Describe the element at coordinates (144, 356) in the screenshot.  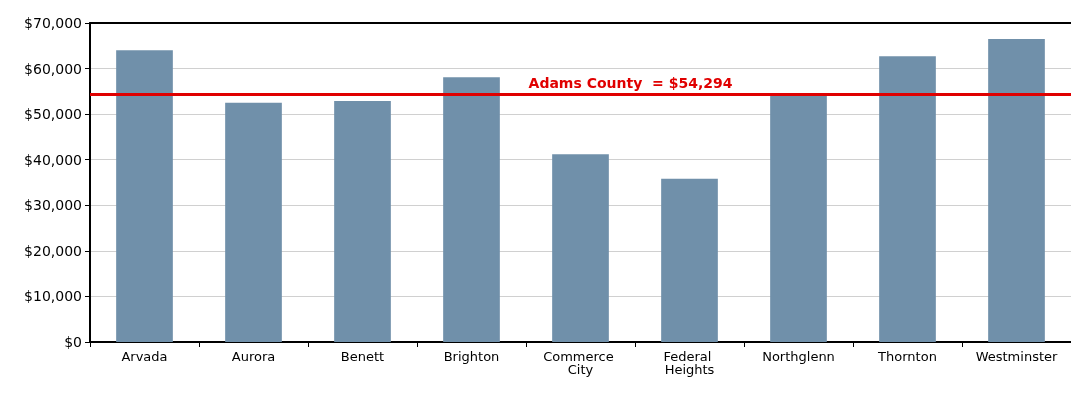
I see `x-tick-label: Arvada` at that location.